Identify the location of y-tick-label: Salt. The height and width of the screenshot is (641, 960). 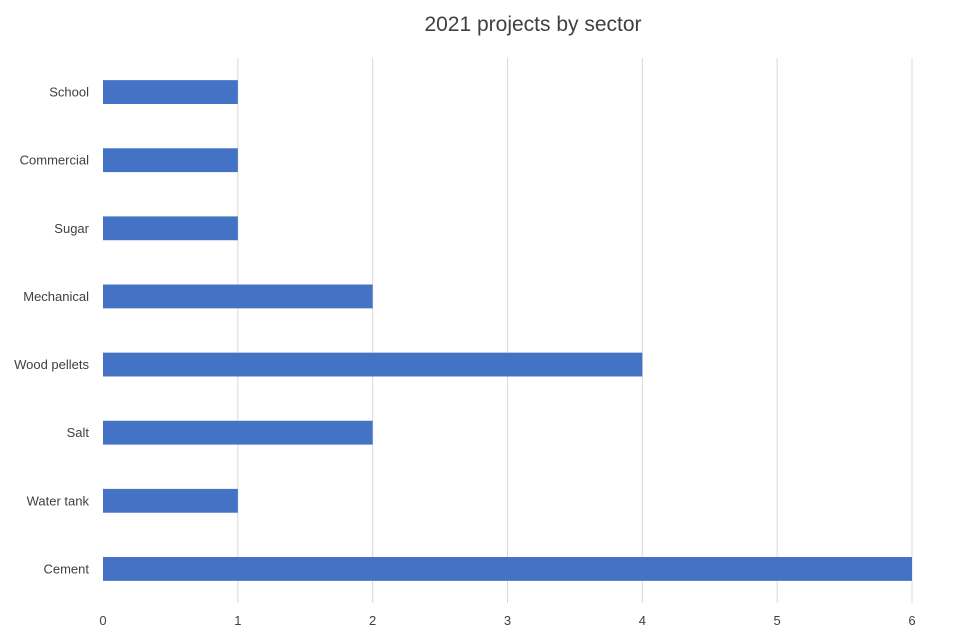
(78, 432).